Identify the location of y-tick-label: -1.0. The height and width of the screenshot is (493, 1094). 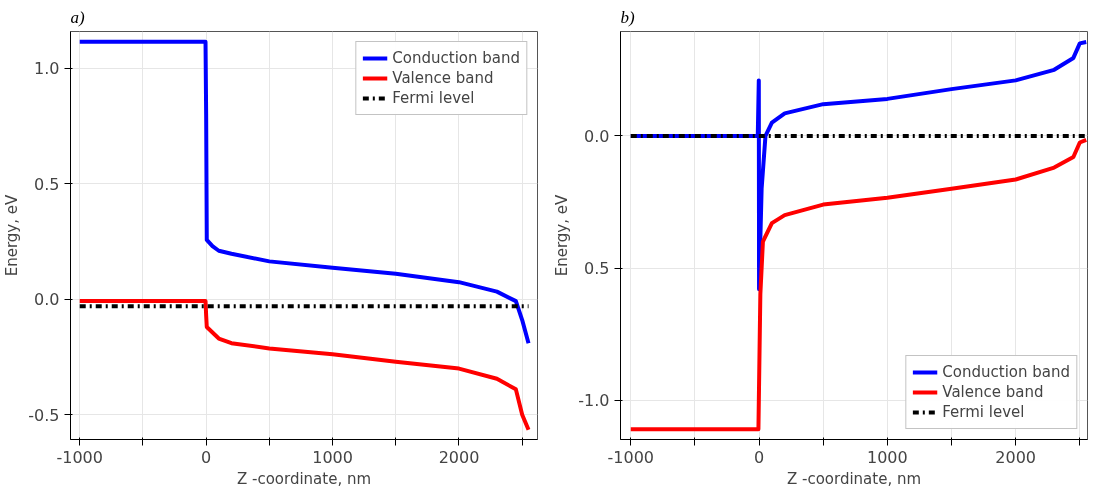
(594, 401).